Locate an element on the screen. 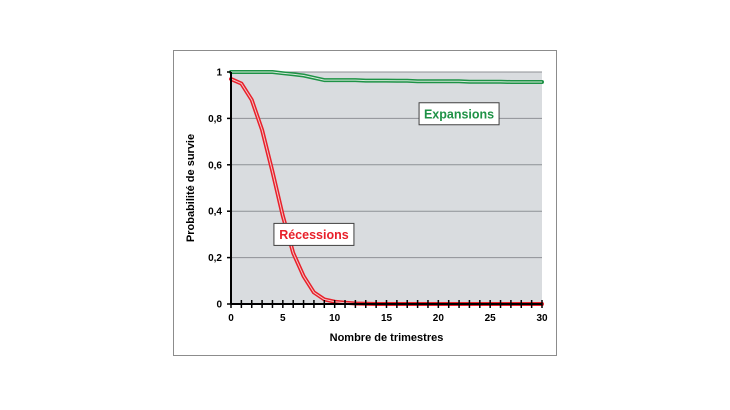 This screenshot has width=730, height=410. y-tick-label: 0 is located at coordinates (219, 305).